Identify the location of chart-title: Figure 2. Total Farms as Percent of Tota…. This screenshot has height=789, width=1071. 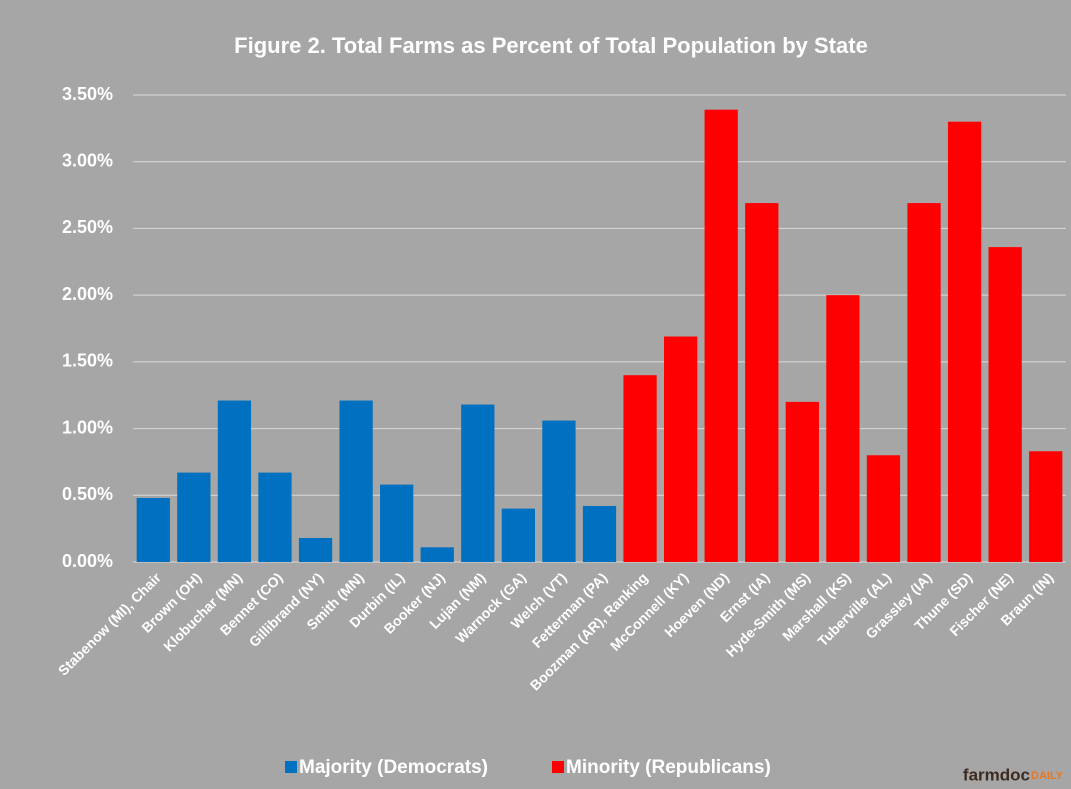
(551, 45).